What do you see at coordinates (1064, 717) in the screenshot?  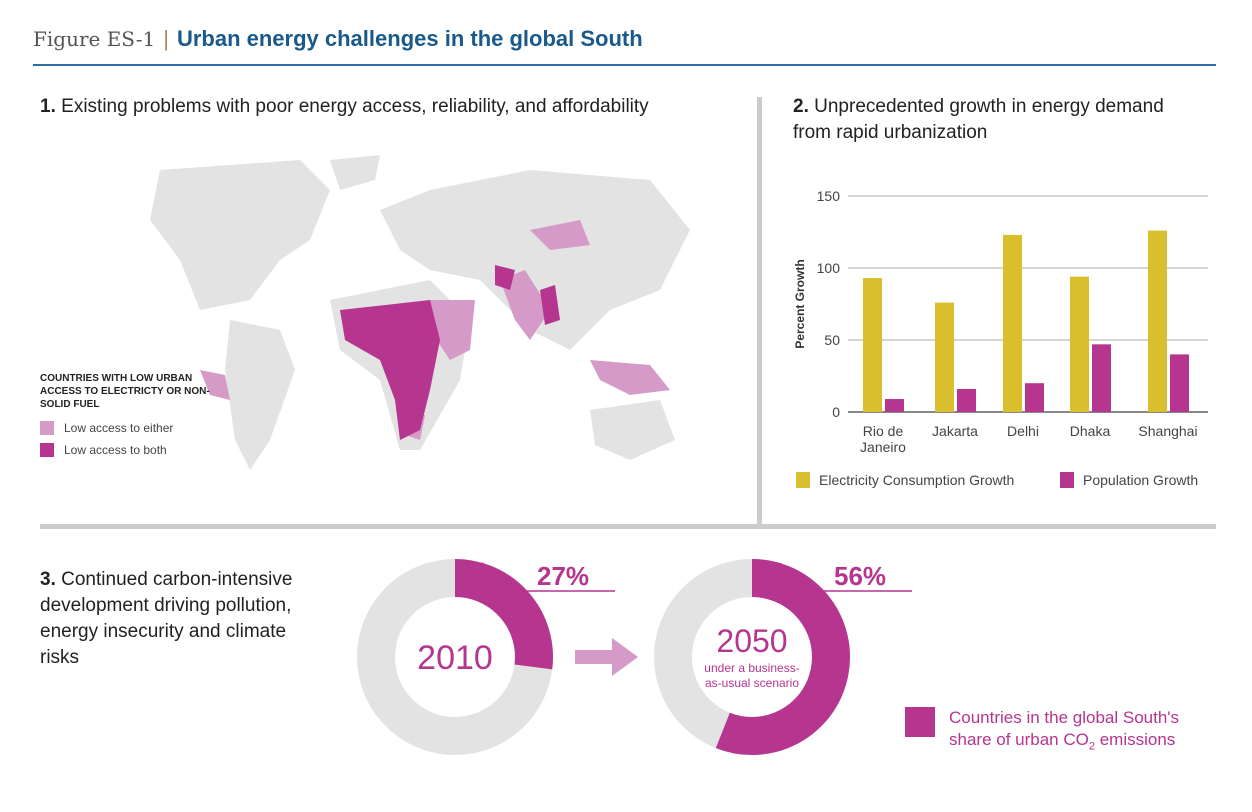 I see `legend-line: Countries in the global South's` at bounding box center [1064, 717].